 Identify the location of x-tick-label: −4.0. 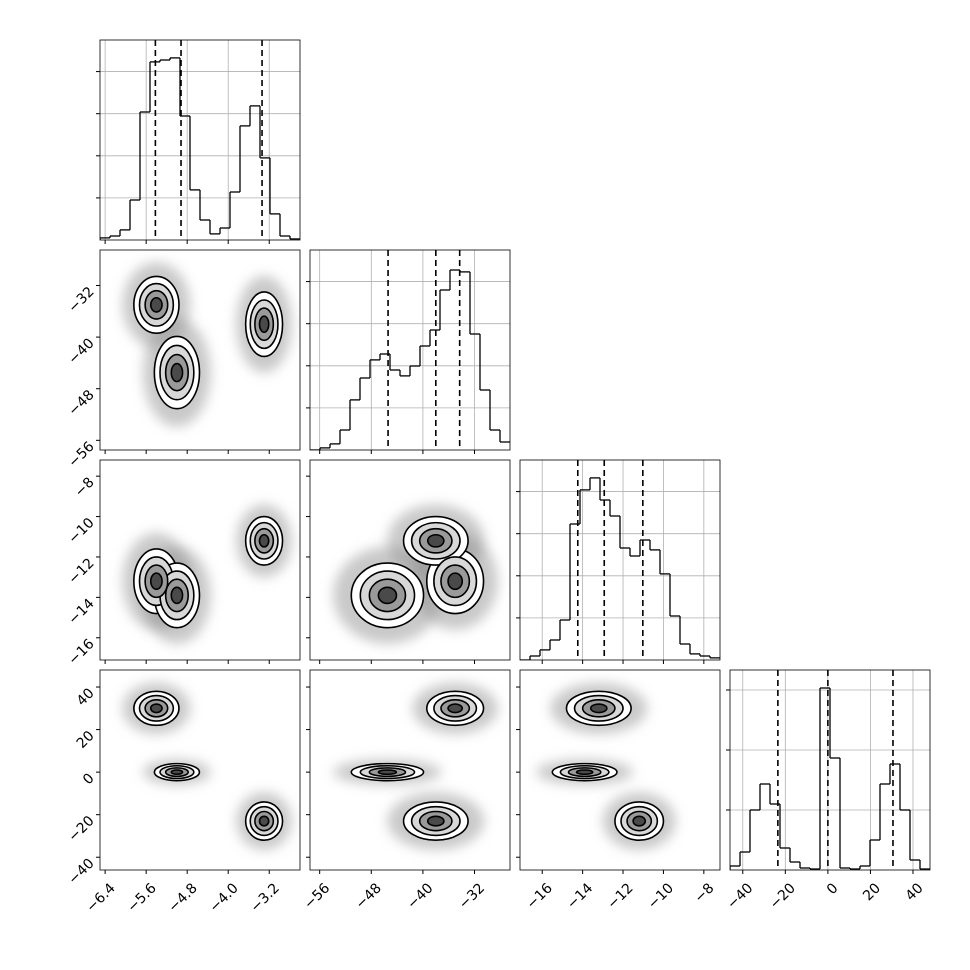
(223, 897).